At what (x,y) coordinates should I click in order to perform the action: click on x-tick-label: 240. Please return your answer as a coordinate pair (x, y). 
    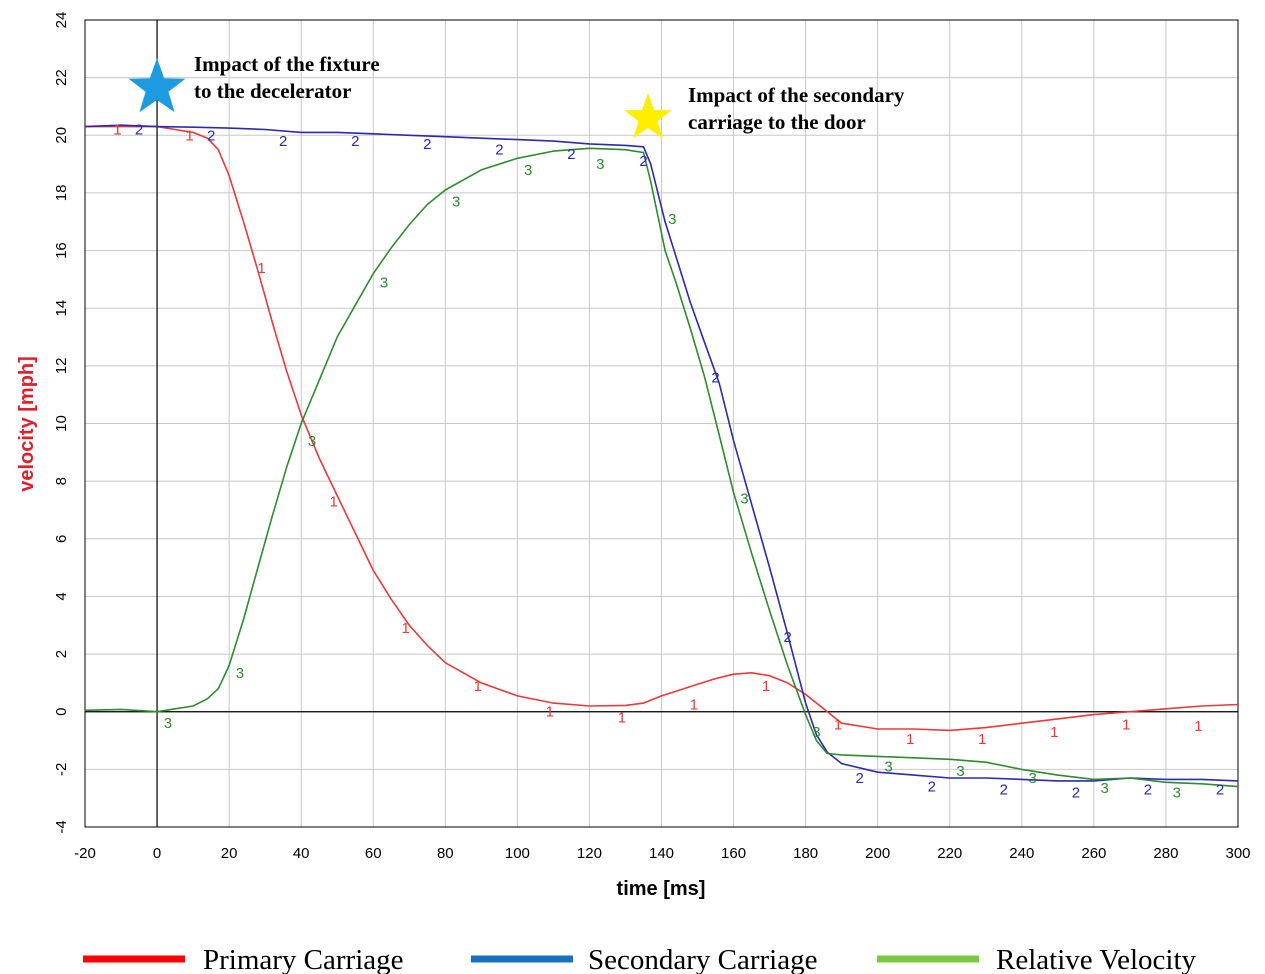
    Looking at the image, I should click on (1021, 853).